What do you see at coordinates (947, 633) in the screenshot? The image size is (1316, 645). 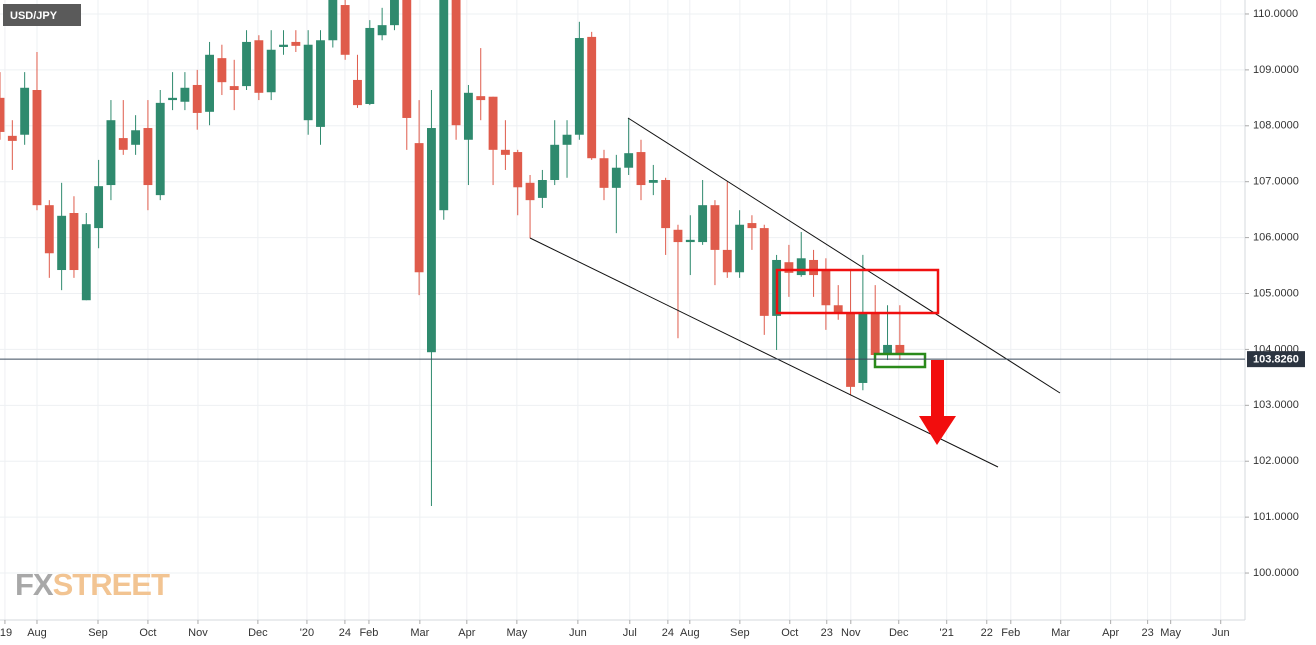 I see `x-tick-label: '21` at bounding box center [947, 633].